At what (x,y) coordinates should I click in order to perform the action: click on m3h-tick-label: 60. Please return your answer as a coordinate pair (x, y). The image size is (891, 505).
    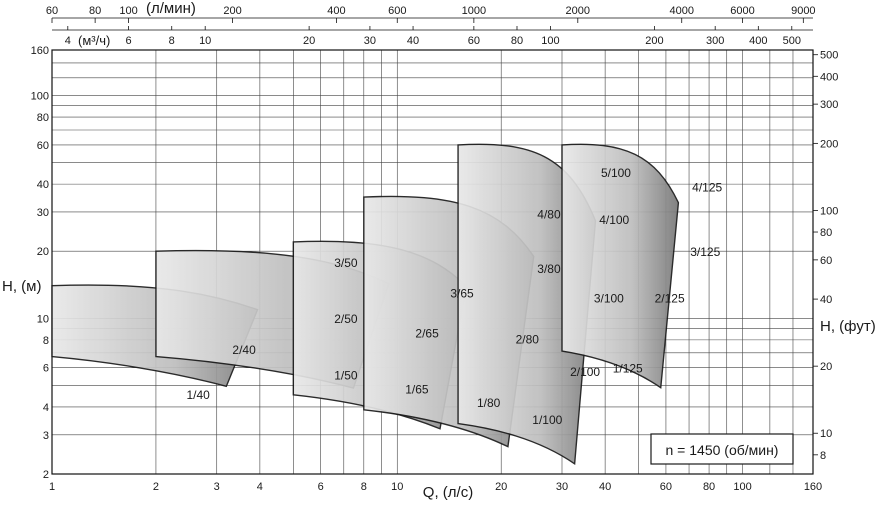
    Looking at the image, I should click on (474, 41).